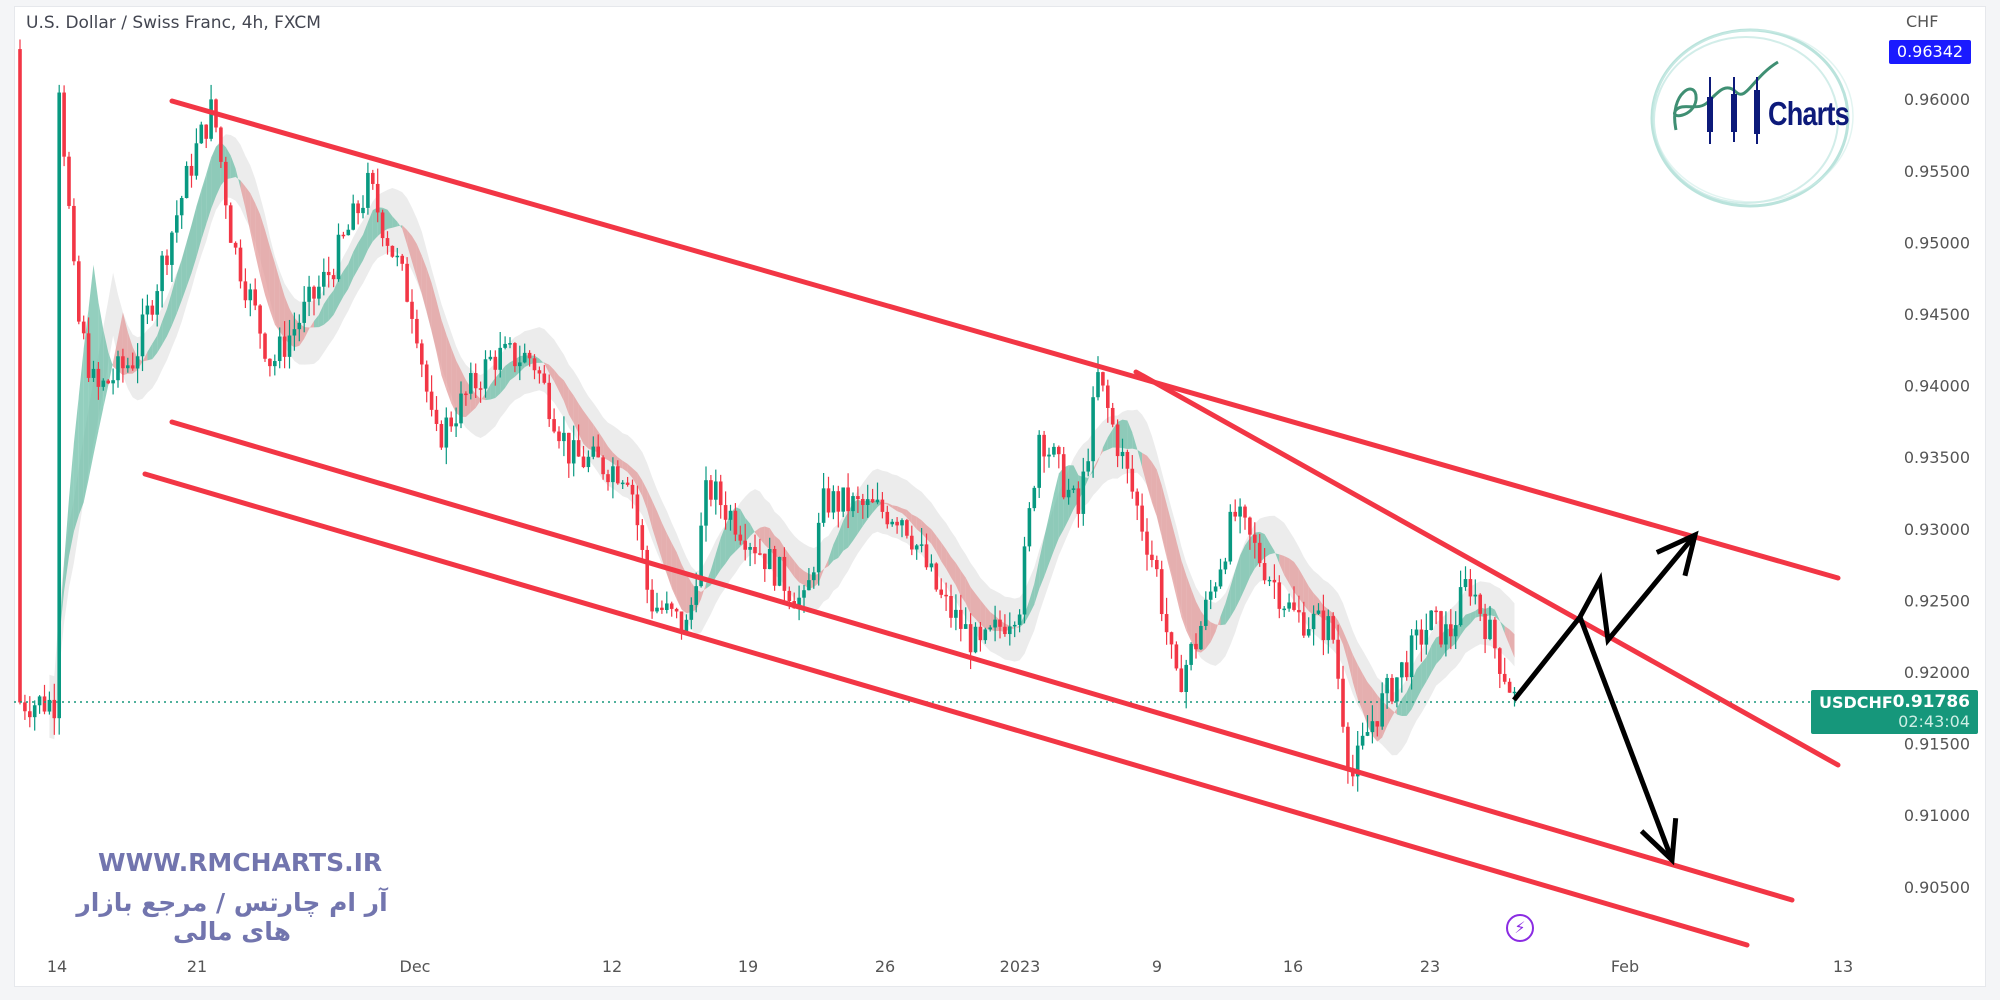 This screenshot has width=2000, height=1000. I want to click on x-tick-label: 9, so click(1157, 966).